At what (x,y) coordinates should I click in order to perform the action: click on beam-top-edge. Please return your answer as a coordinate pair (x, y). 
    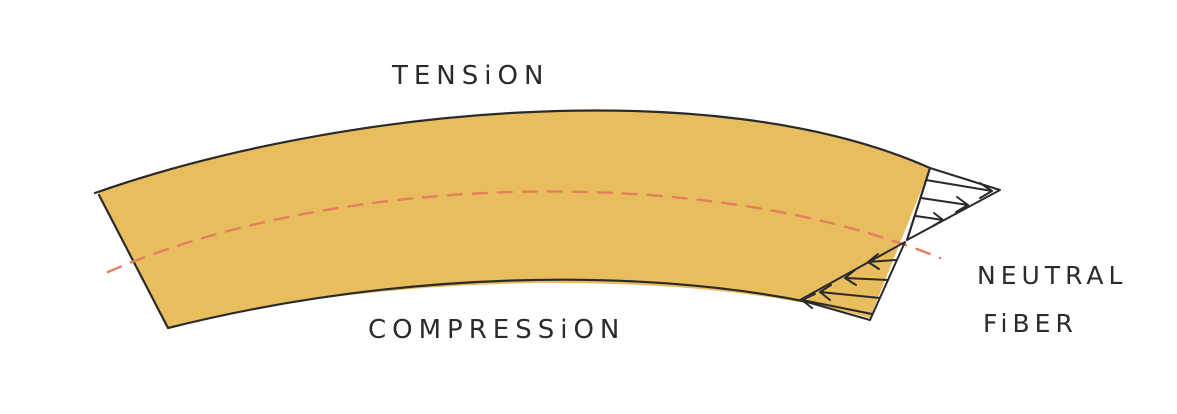
    Looking at the image, I should click on (512, 152).